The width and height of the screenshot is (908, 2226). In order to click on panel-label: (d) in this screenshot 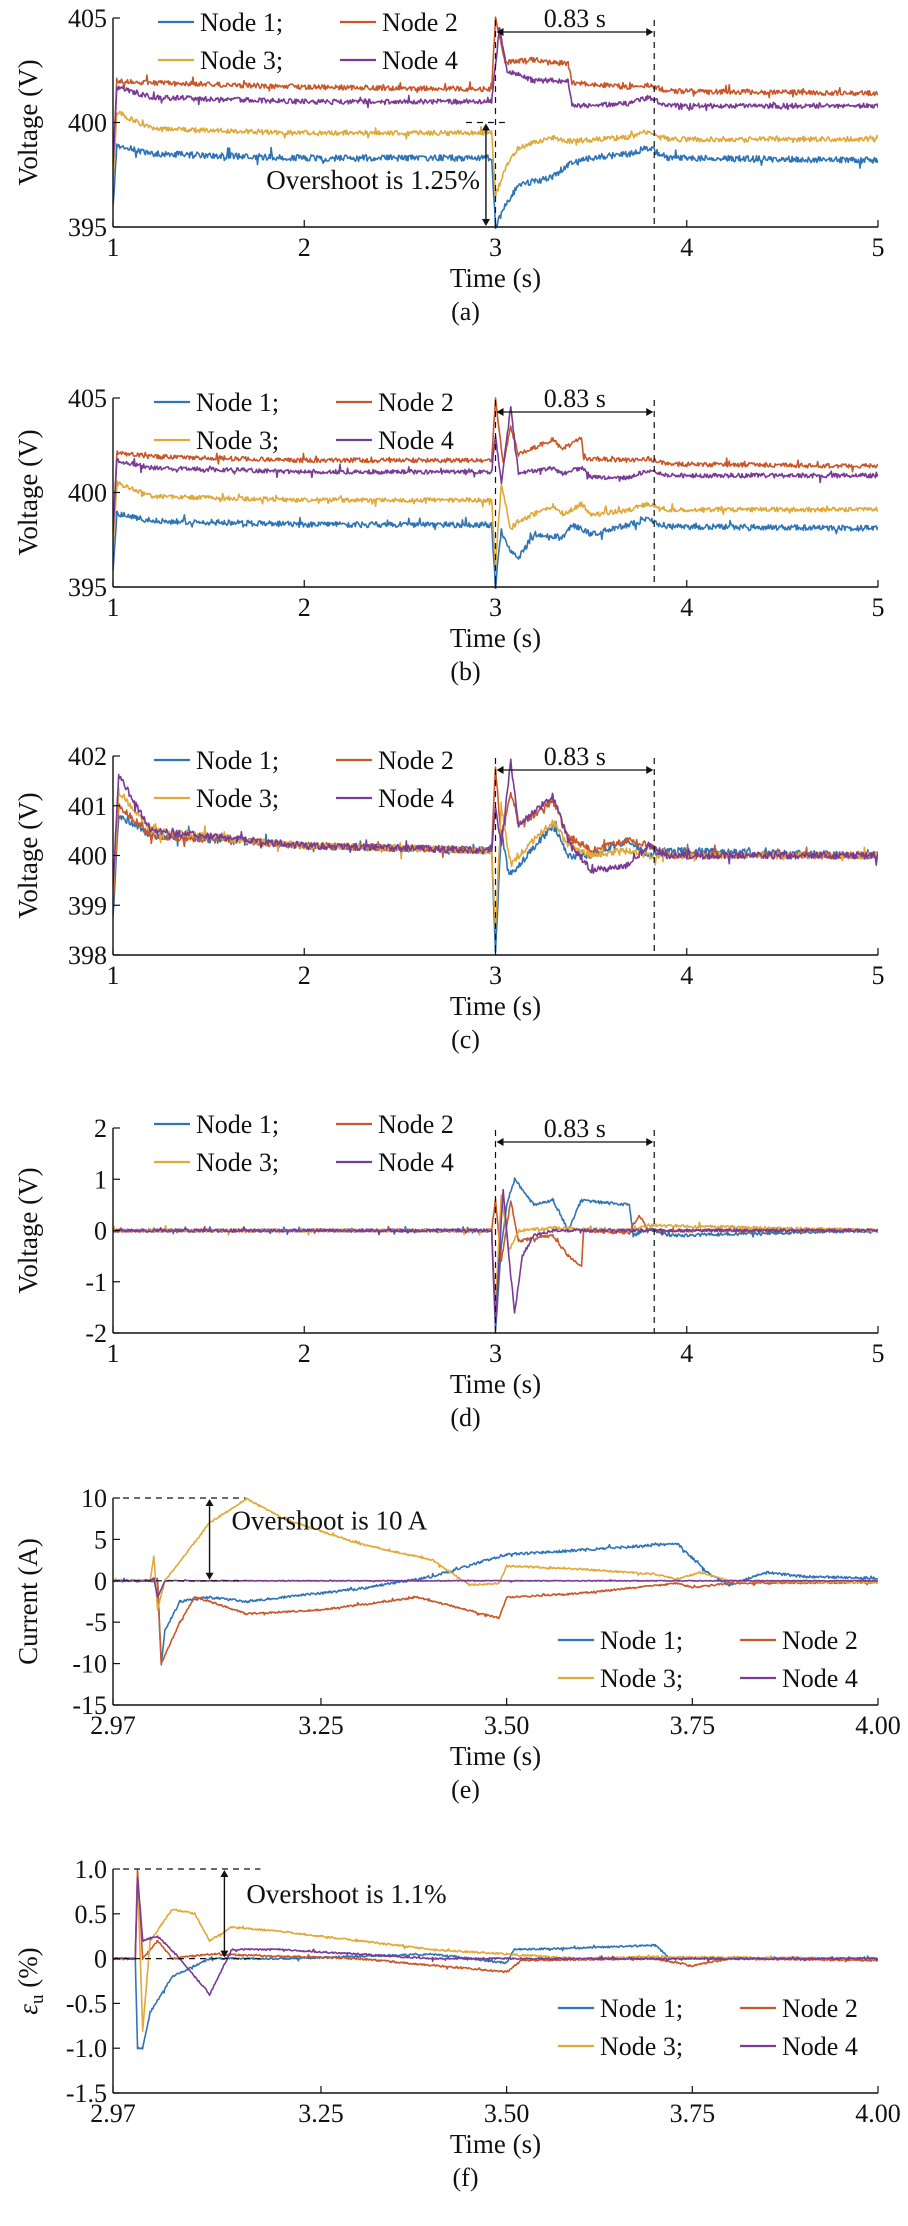, I will do `click(465, 1417)`.